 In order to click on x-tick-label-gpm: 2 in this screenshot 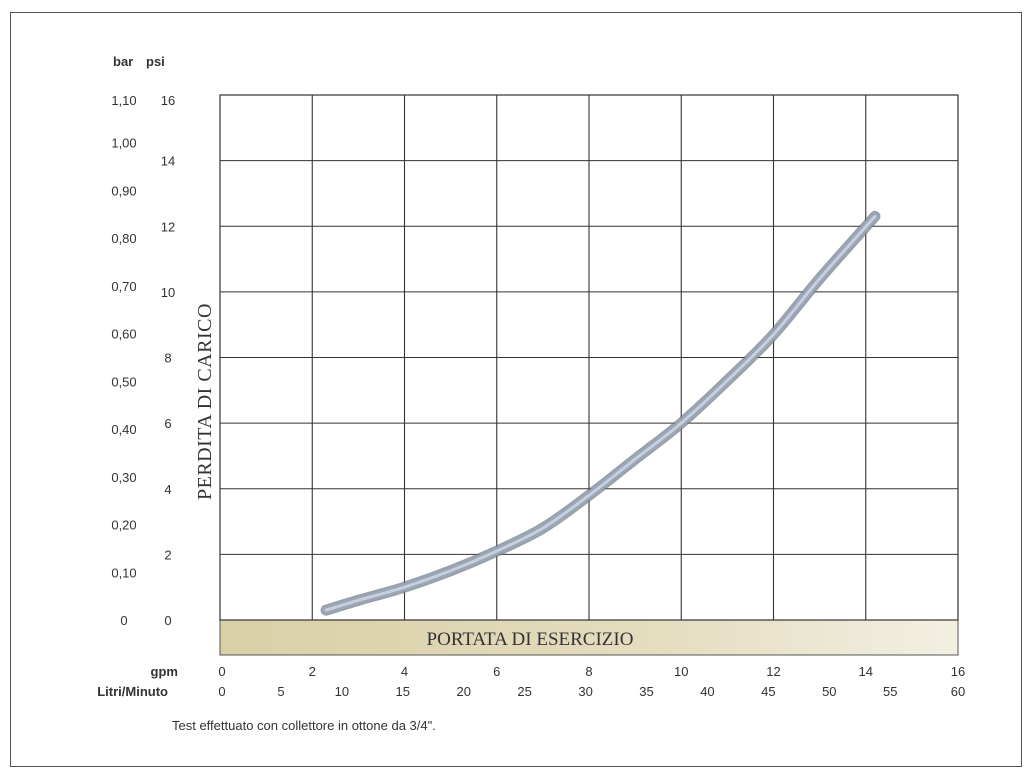, I will do `click(312, 671)`.